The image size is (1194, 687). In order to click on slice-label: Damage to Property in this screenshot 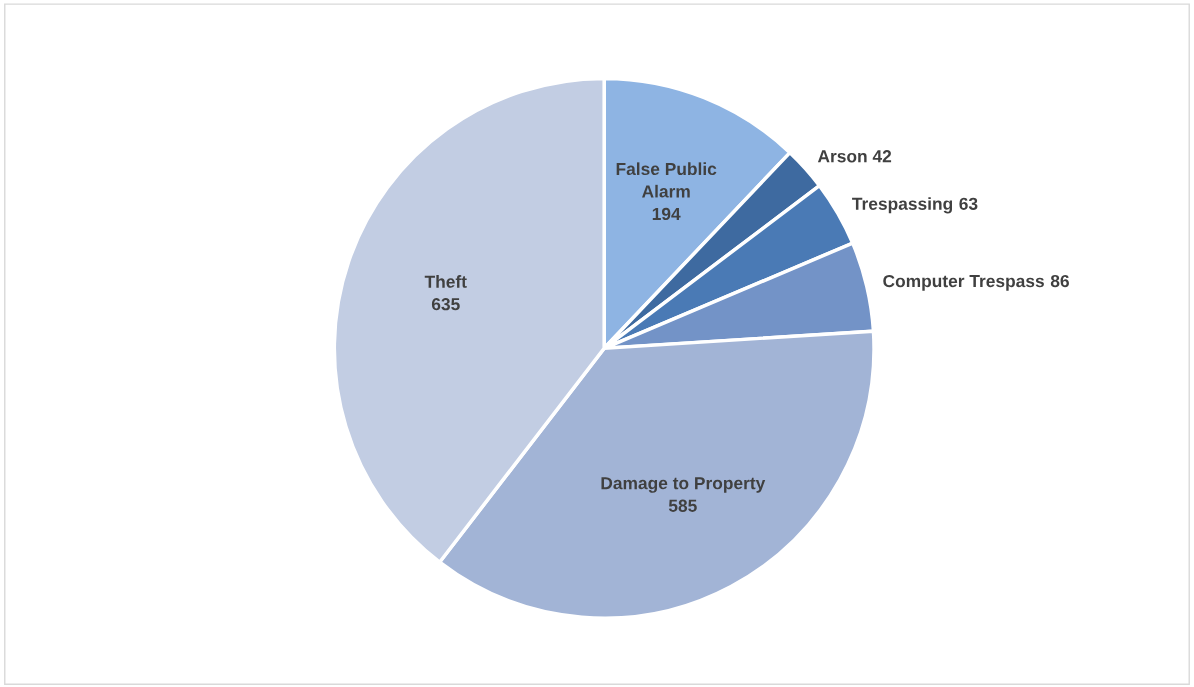, I will do `click(683, 485)`.